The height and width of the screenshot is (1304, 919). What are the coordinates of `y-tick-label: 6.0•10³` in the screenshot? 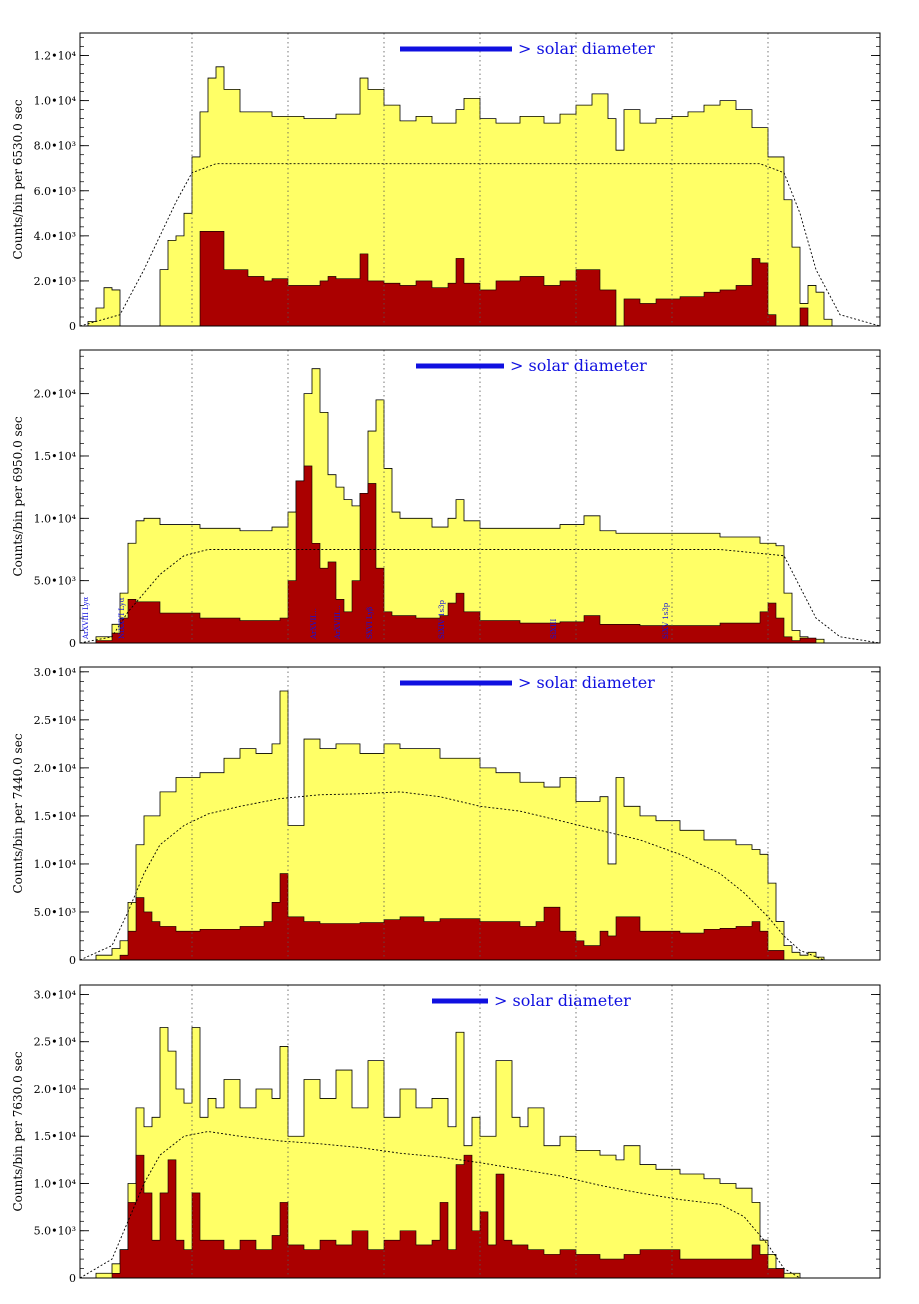 It's located at (55, 191).